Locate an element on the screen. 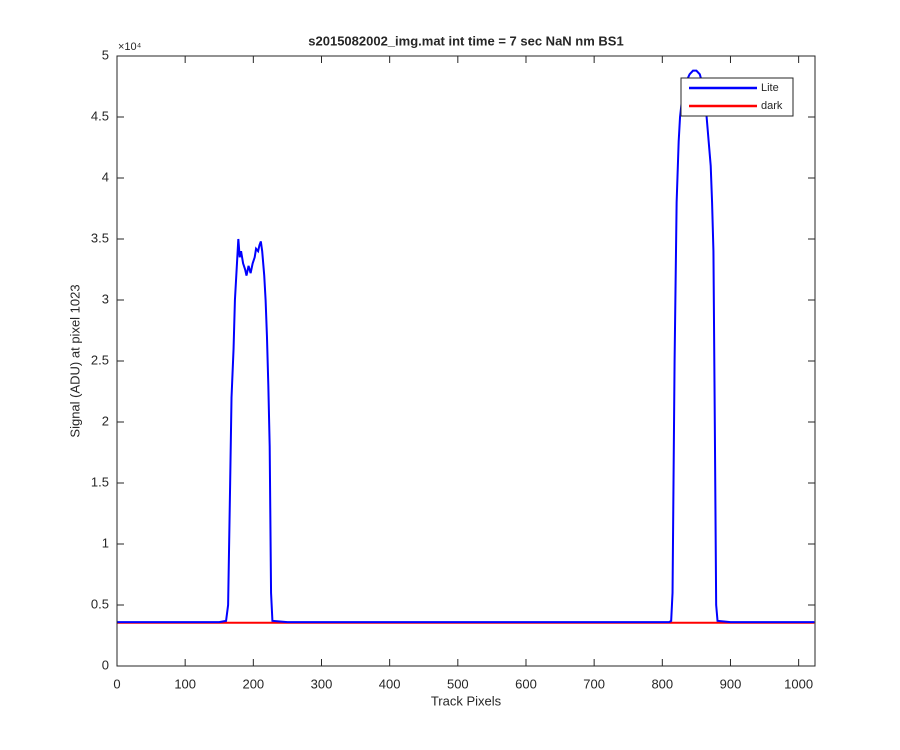 Image resolution: width=900 pixels, height=750 pixels. y-tick-label: 4.5 is located at coordinates (100, 115).